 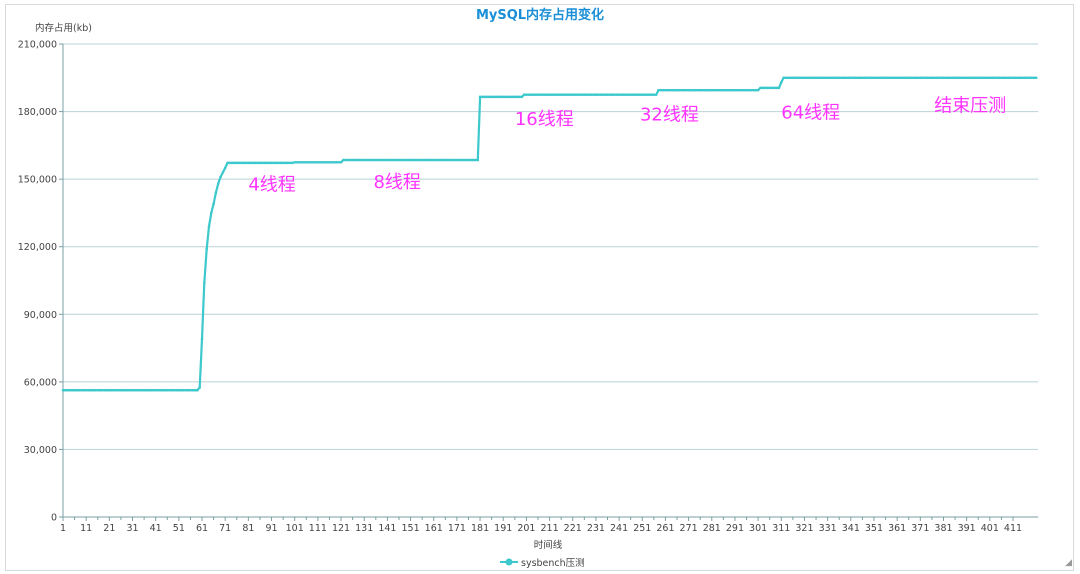 I want to click on x-tick-label: 11, so click(x=86, y=528).